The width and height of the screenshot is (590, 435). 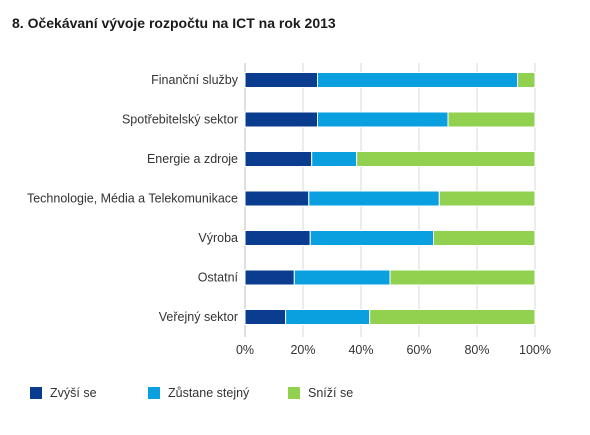 I want to click on category-label: Ostatní, so click(x=218, y=278).